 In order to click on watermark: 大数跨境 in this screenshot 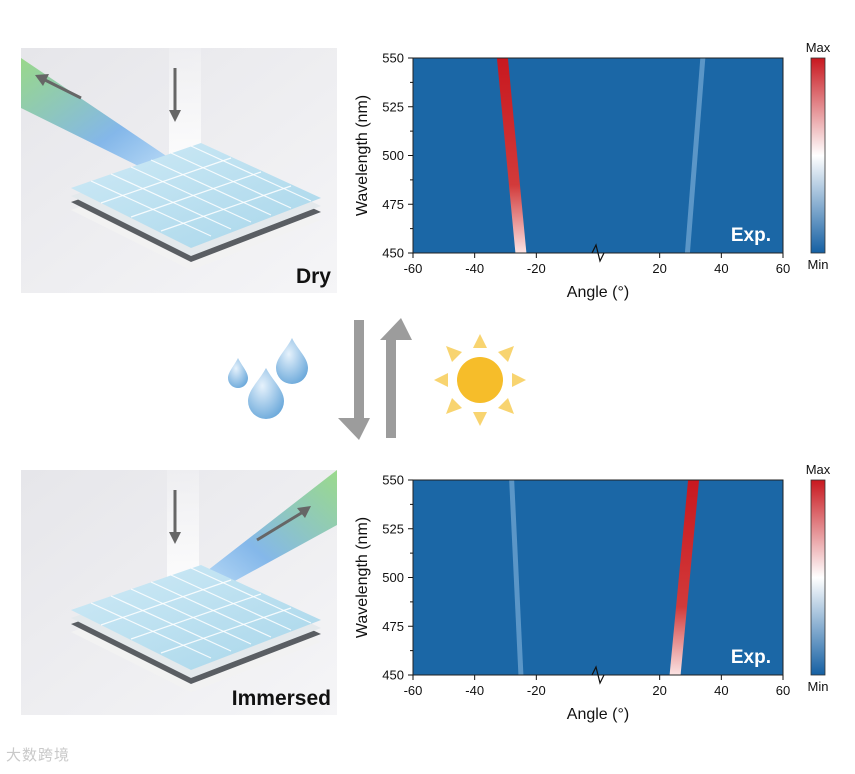, I will do `click(38, 755)`.